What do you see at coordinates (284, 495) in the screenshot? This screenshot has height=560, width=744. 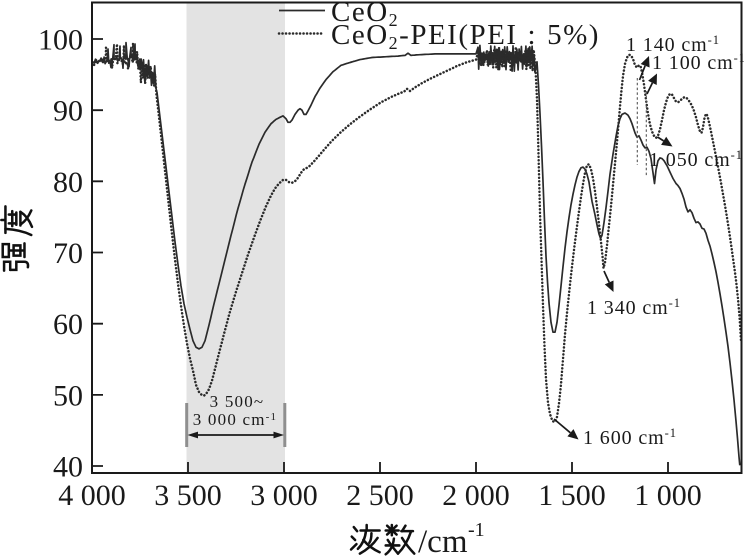 I see `svg-text: 3 000` at bounding box center [284, 495].